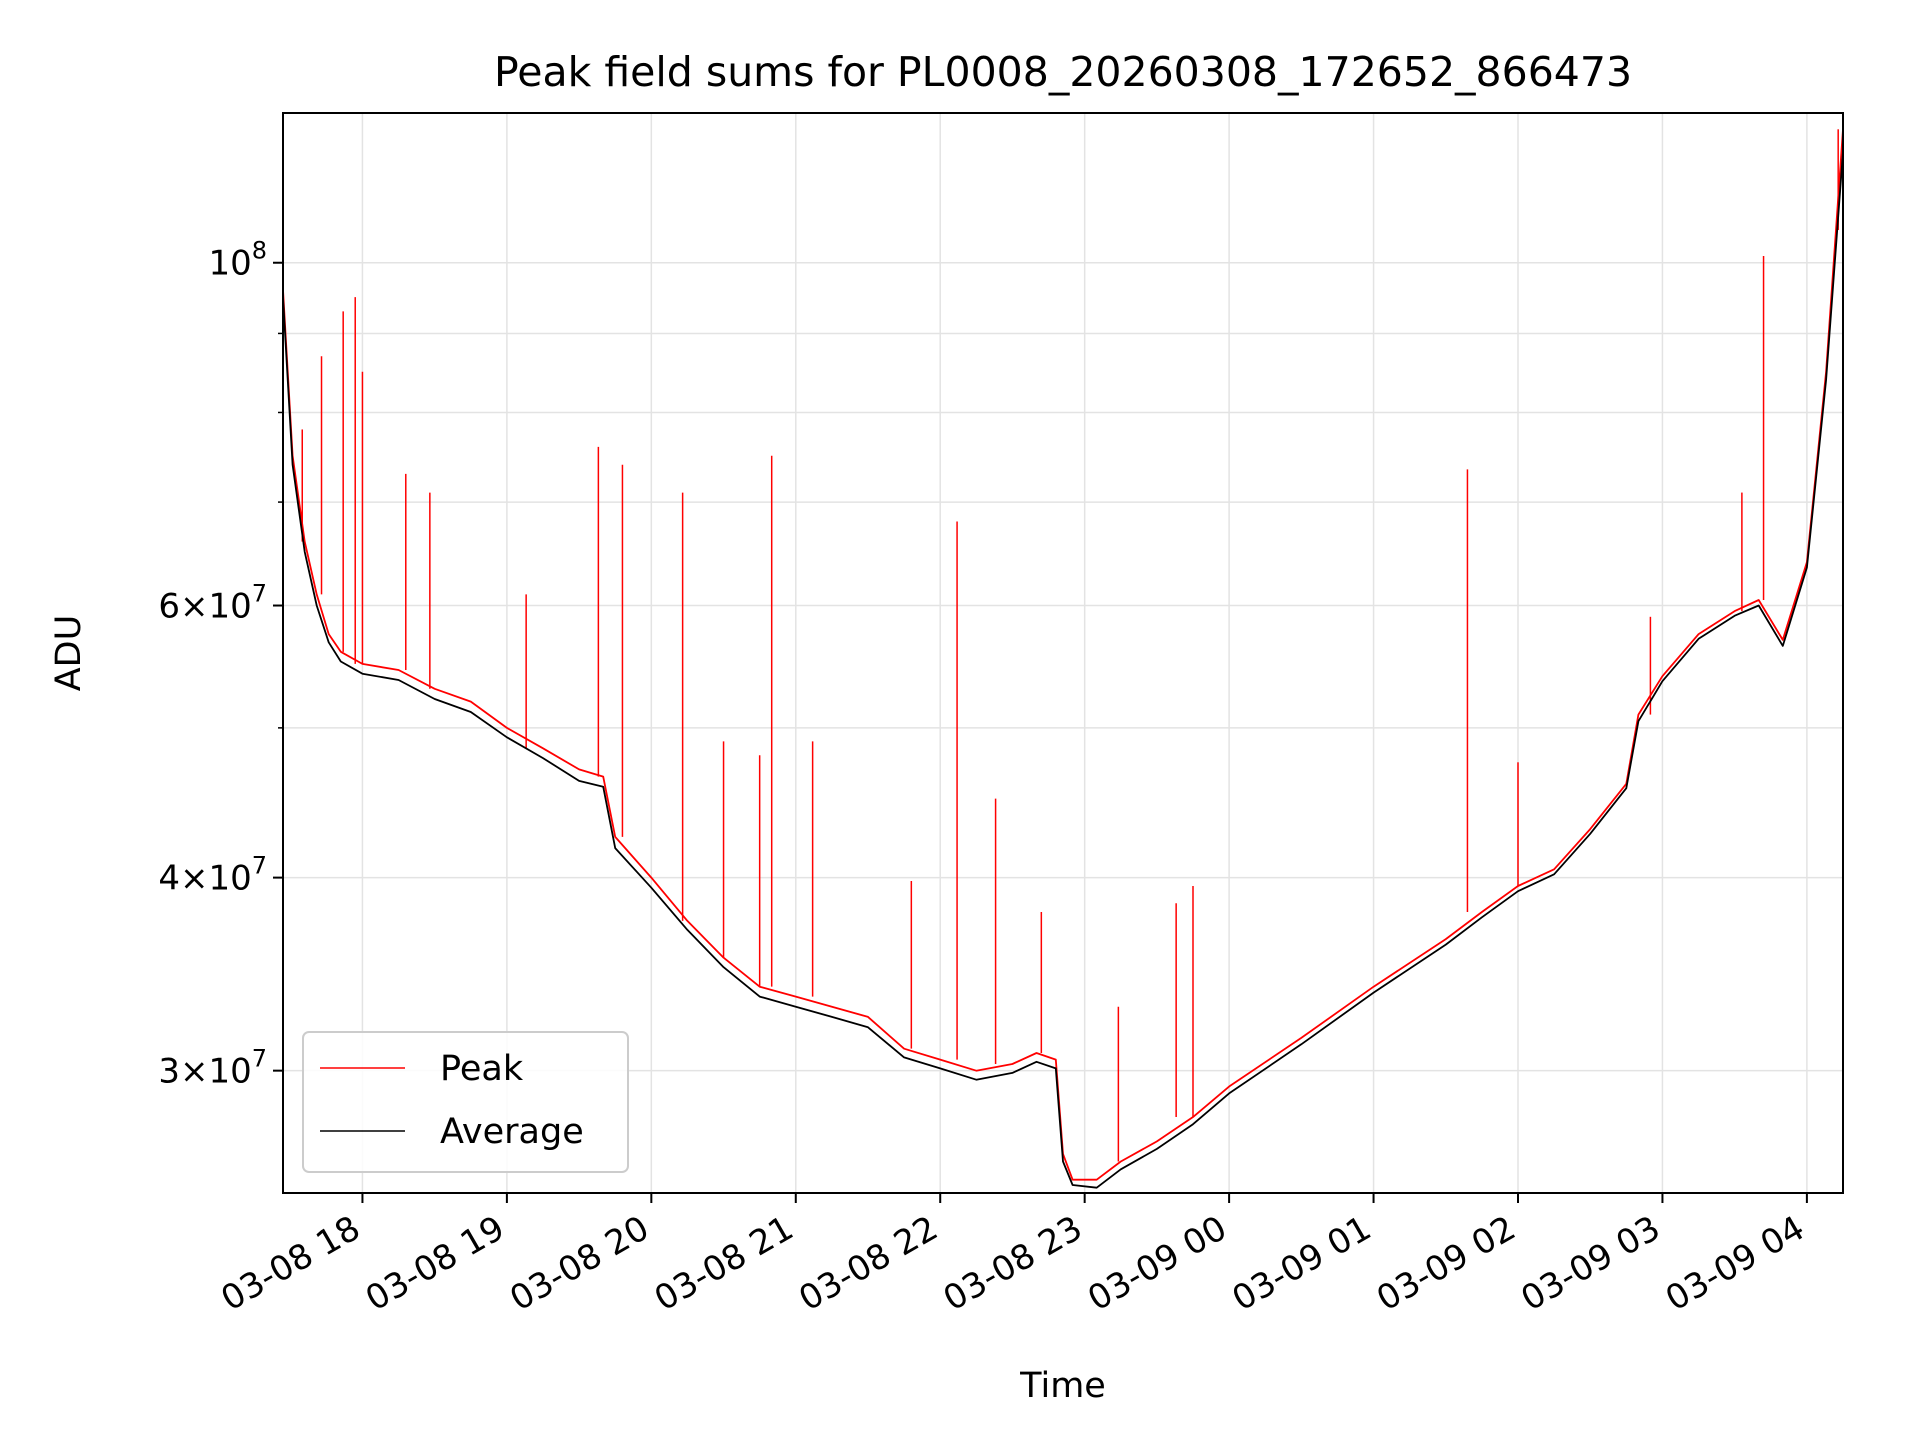  I want to click on legend-label-average: Average, so click(512, 1132).